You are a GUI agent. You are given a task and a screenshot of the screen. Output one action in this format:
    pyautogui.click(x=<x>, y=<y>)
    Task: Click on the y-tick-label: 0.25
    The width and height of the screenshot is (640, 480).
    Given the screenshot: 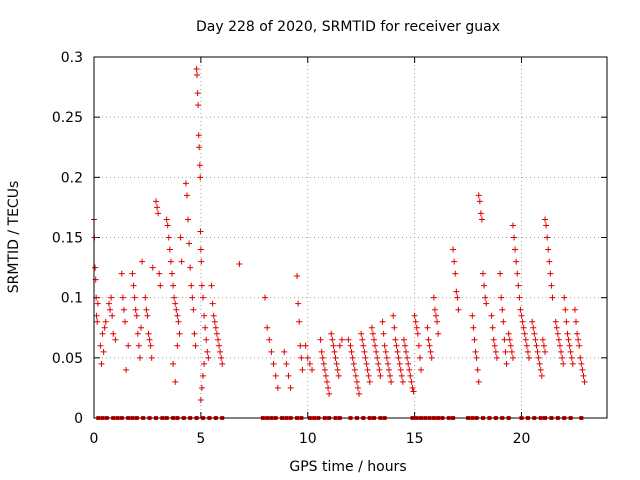 What is the action you would take?
    pyautogui.click(x=67, y=118)
    